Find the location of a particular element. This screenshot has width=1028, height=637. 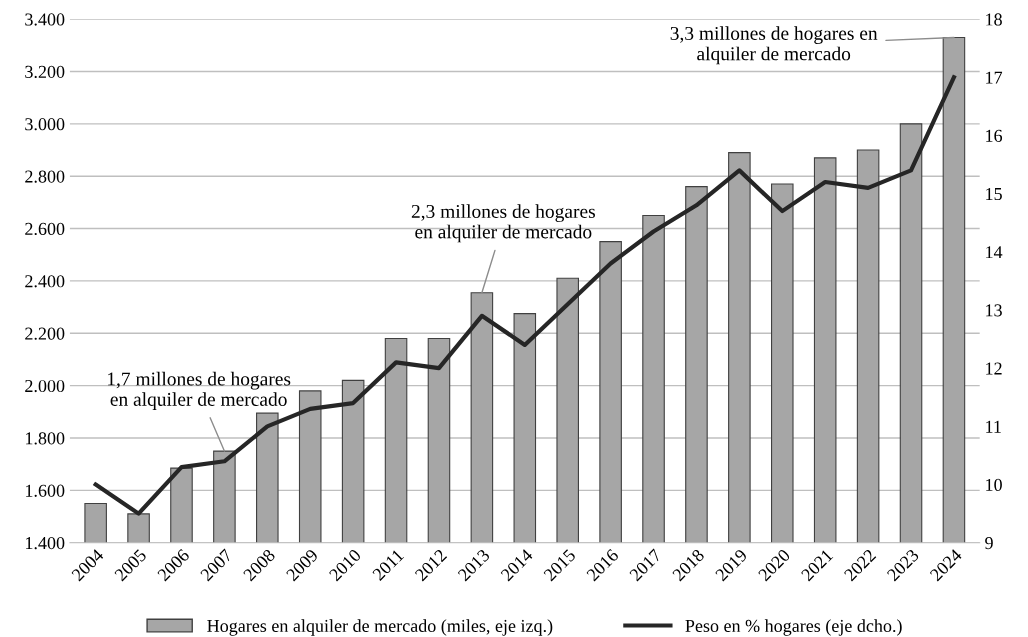

y2-tick-label: 18 is located at coordinates (994, 19).